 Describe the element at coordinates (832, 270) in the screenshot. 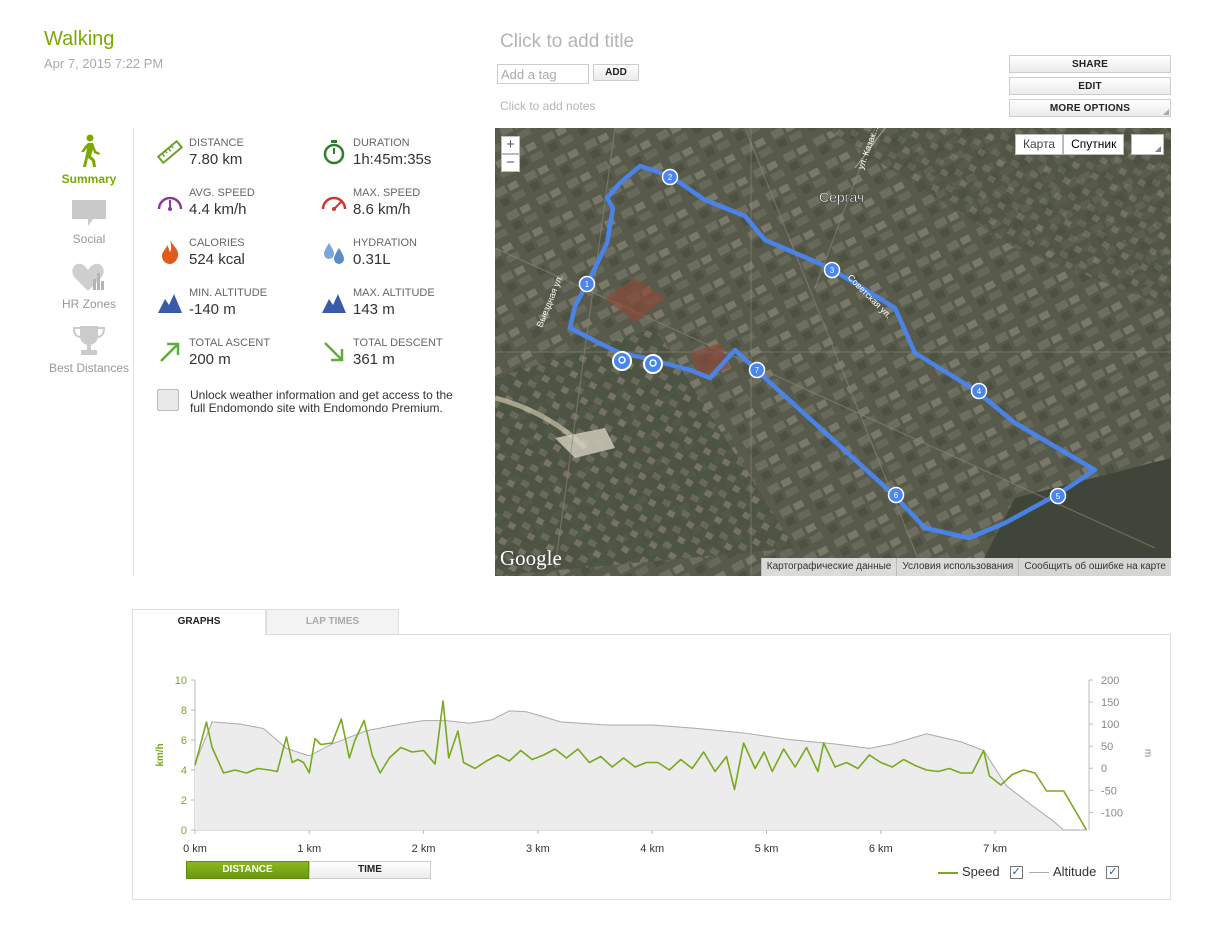

I see `km-marker: 3` at that location.